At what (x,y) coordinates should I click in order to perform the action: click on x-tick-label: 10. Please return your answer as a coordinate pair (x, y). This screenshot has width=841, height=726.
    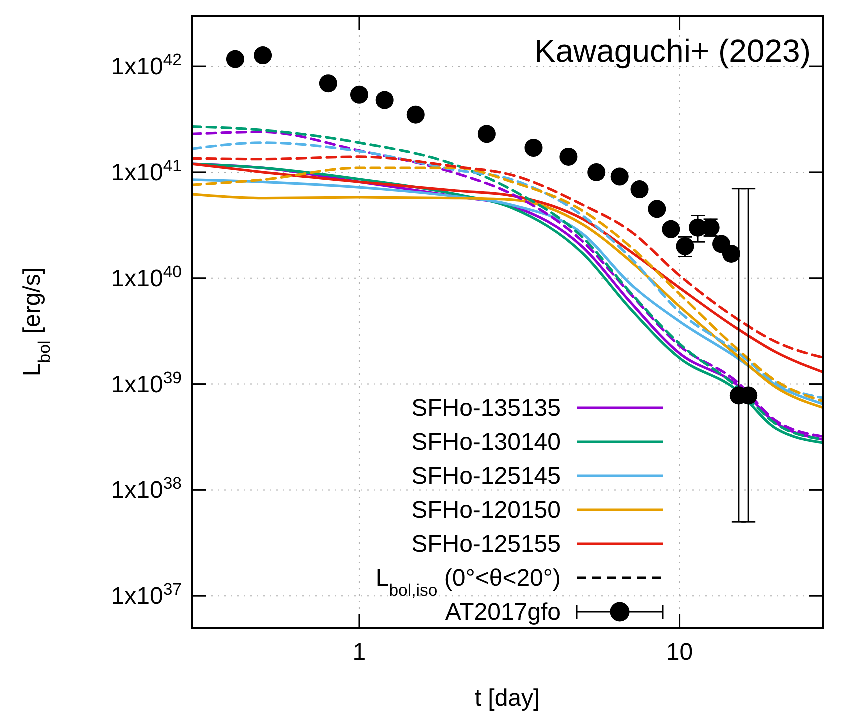
    Looking at the image, I should click on (680, 652).